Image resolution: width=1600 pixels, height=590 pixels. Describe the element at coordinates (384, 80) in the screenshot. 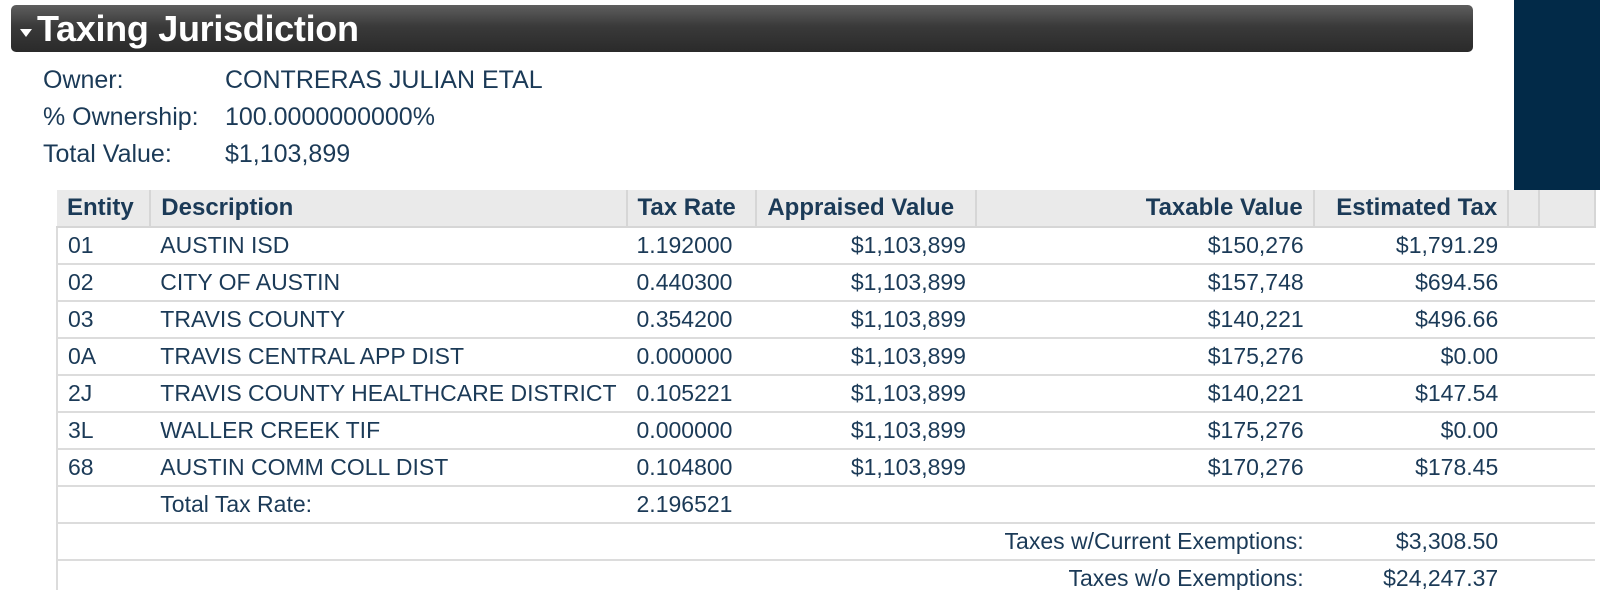

I see `owner-value: CONTRERAS JULIAN ETAL` at that location.